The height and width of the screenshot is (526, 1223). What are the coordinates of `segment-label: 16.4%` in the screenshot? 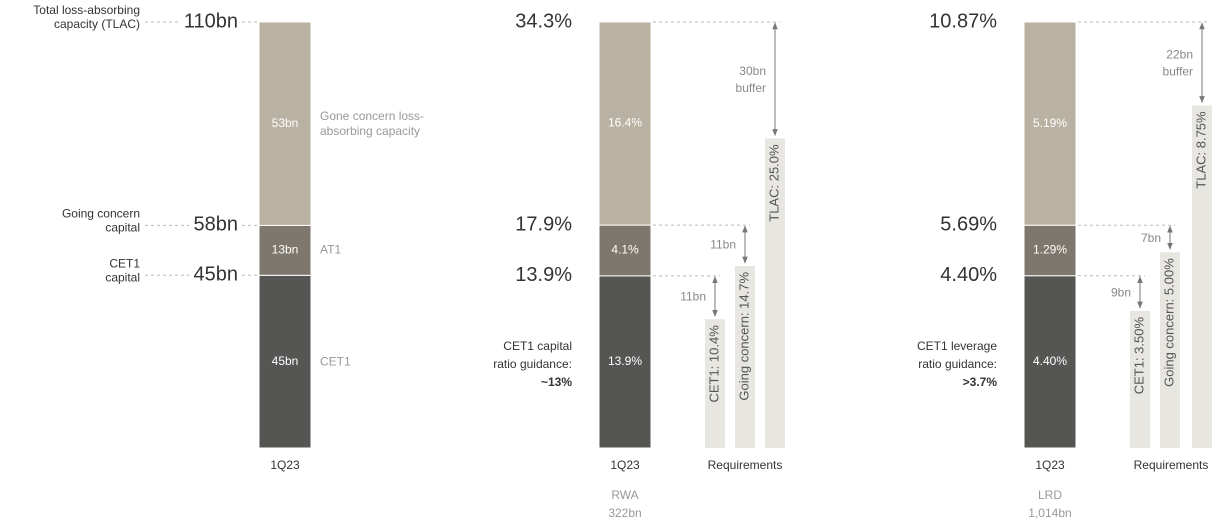 It's located at (625, 123).